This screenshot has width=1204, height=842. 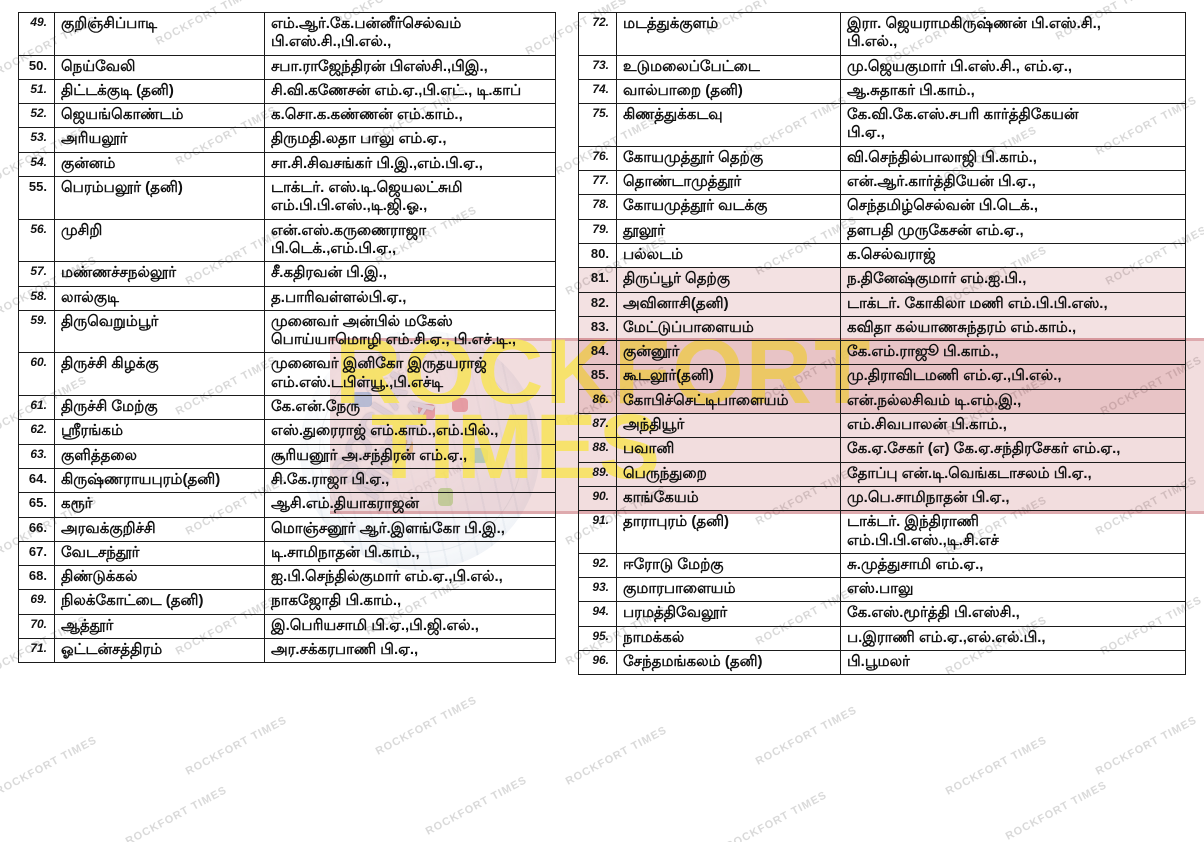 I want to click on constituency-name-cell: காங்கேயம், so click(x=728, y=498).